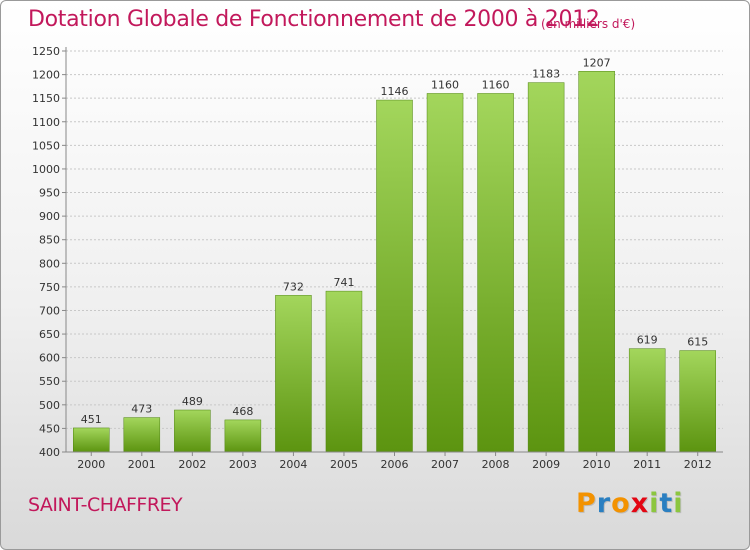 The height and width of the screenshot is (550, 750). What do you see at coordinates (647, 340) in the screenshot?
I see `bar-value-label: 619` at bounding box center [647, 340].